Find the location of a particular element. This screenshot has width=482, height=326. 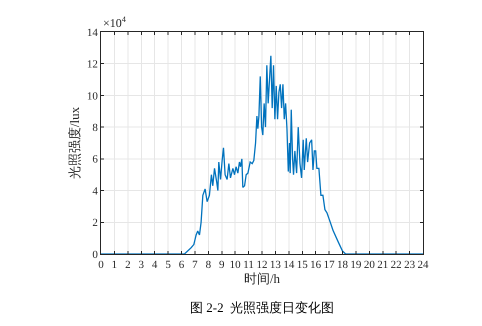

x-tick-label: 10 is located at coordinates (236, 265).